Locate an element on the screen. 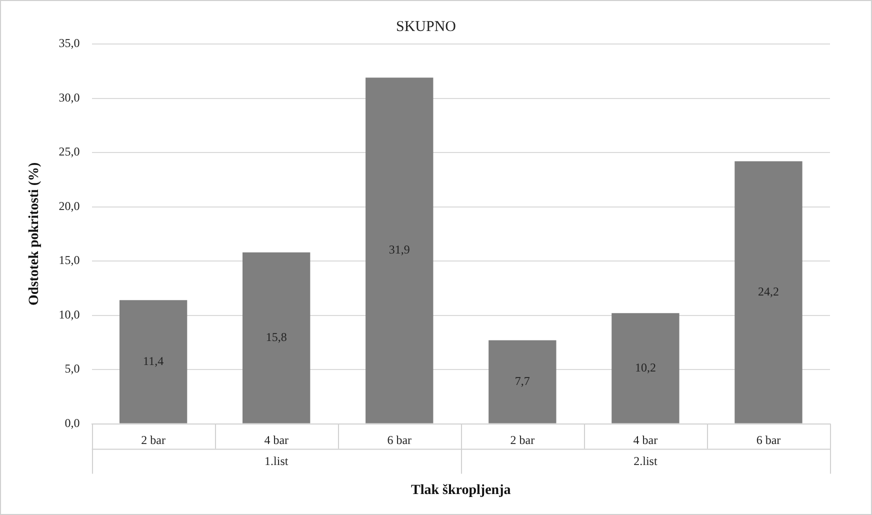 This screenshot has height=515, width=872. y-tick-label: 35,0 is located at coordinates (69, 43).